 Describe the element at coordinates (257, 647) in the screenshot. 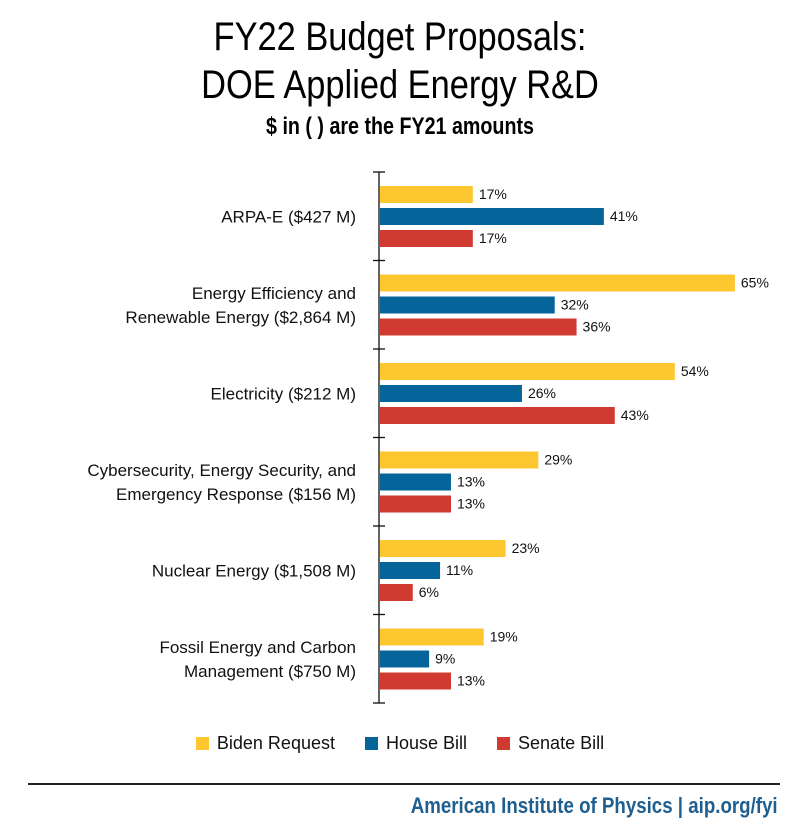

I see `category-label: Fossil Energy and Carbon` at that location.